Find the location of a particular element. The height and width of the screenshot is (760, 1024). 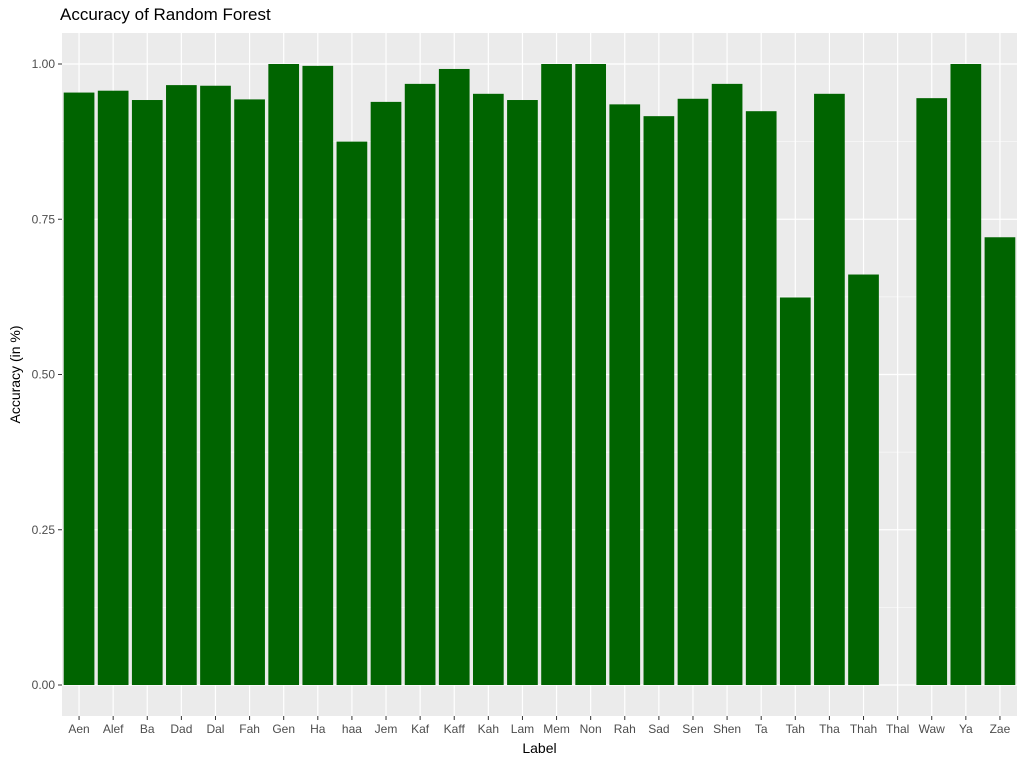

x-tick-label-dal: Dal is located at coordinates (215, 729).